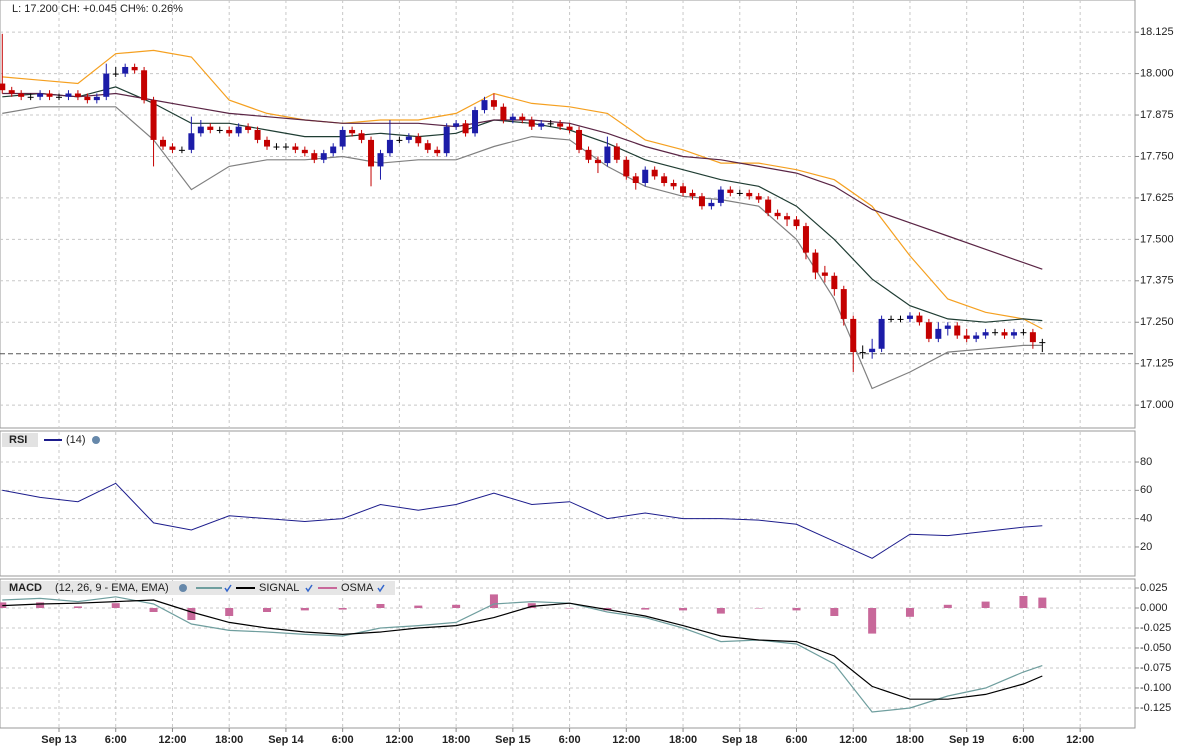 Image resolution: width=1186 pixels, height=748 pixels. I want to click on y-tick-label: 18.000, so click(1157, 74).